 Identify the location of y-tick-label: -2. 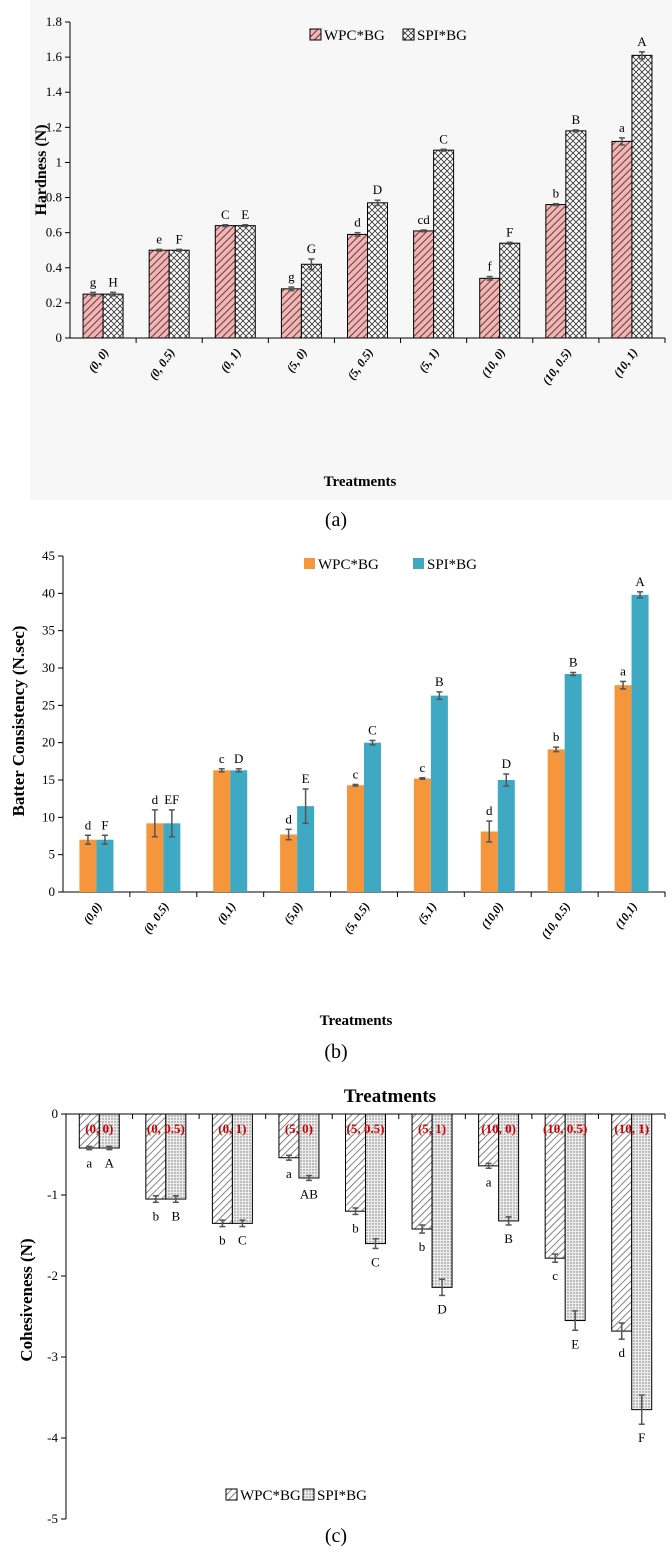
(52, 1275).